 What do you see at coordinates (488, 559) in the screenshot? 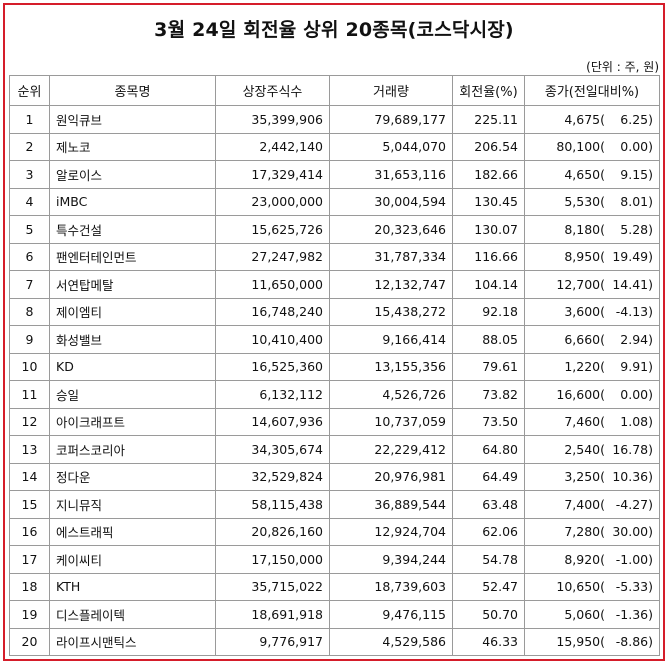
I see `turnover-cell: 54.78` at bounding box center [488, 559].